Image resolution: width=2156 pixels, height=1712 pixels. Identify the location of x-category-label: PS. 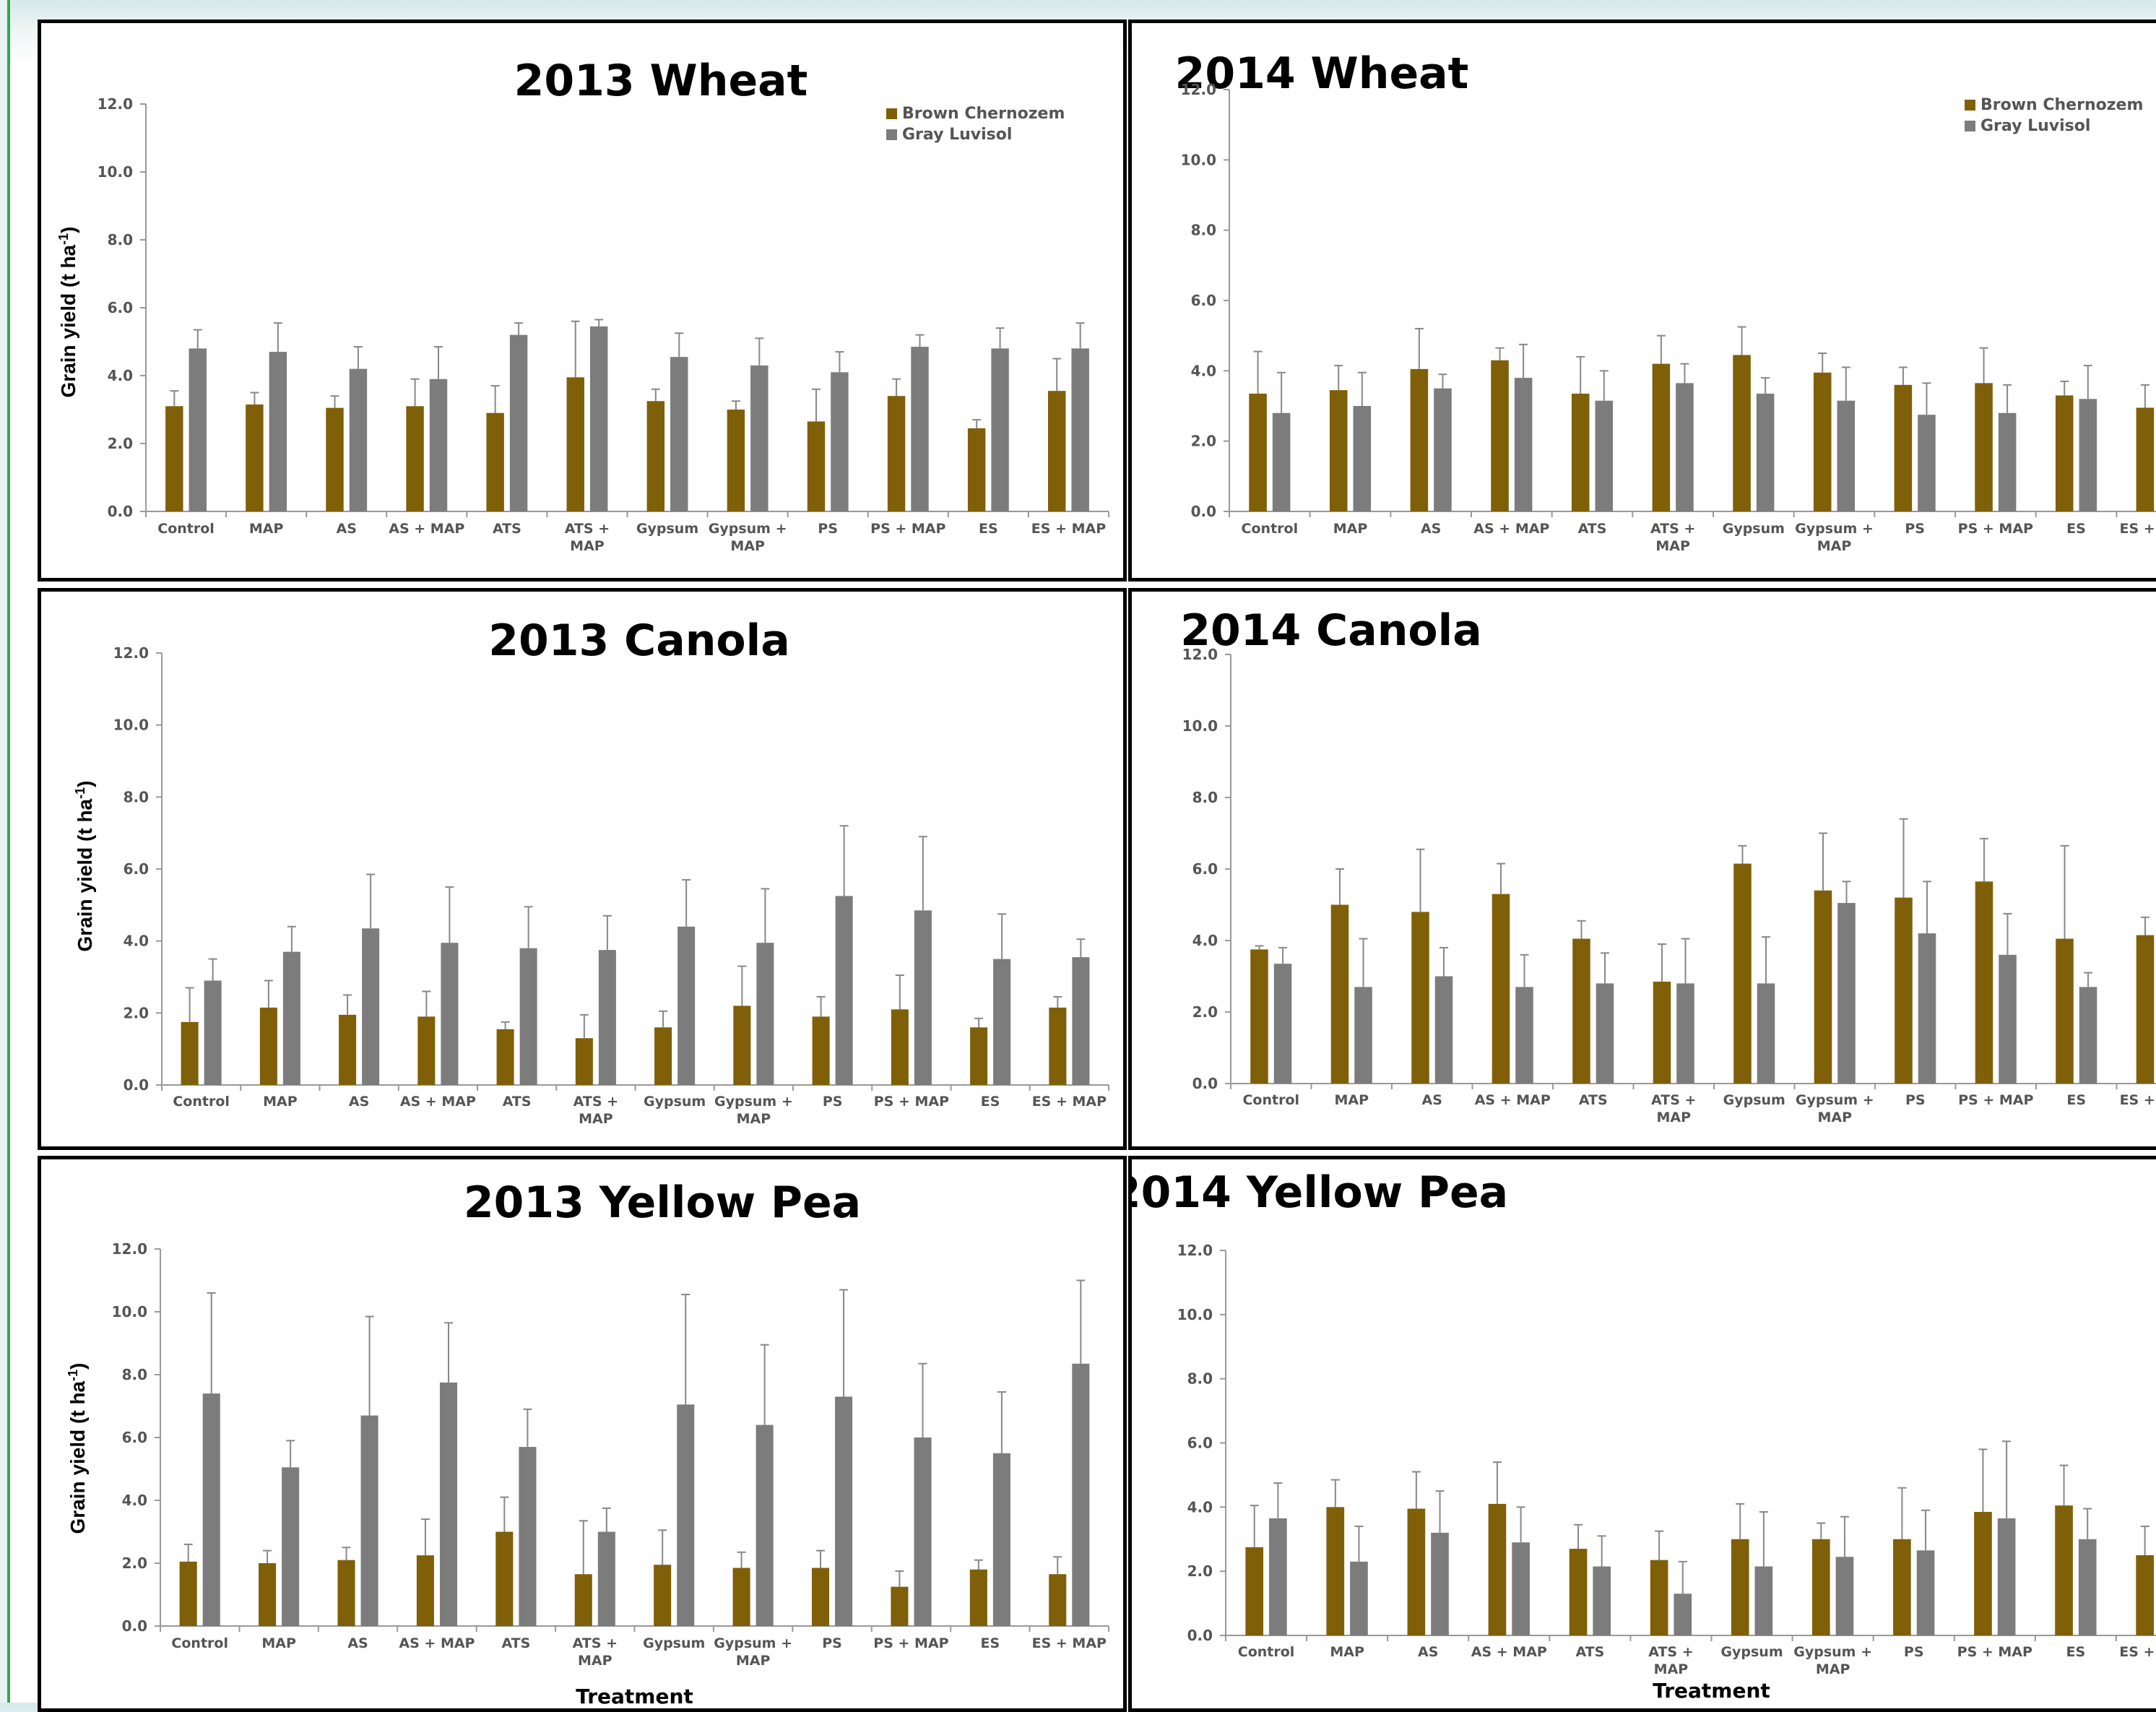
(833, 1102).